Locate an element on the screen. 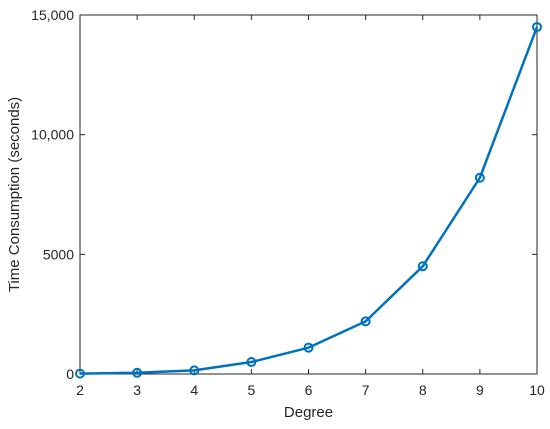 This screenshot has height=429, width=550. x-tick-label: 10 is located at coordinates (537, 390).